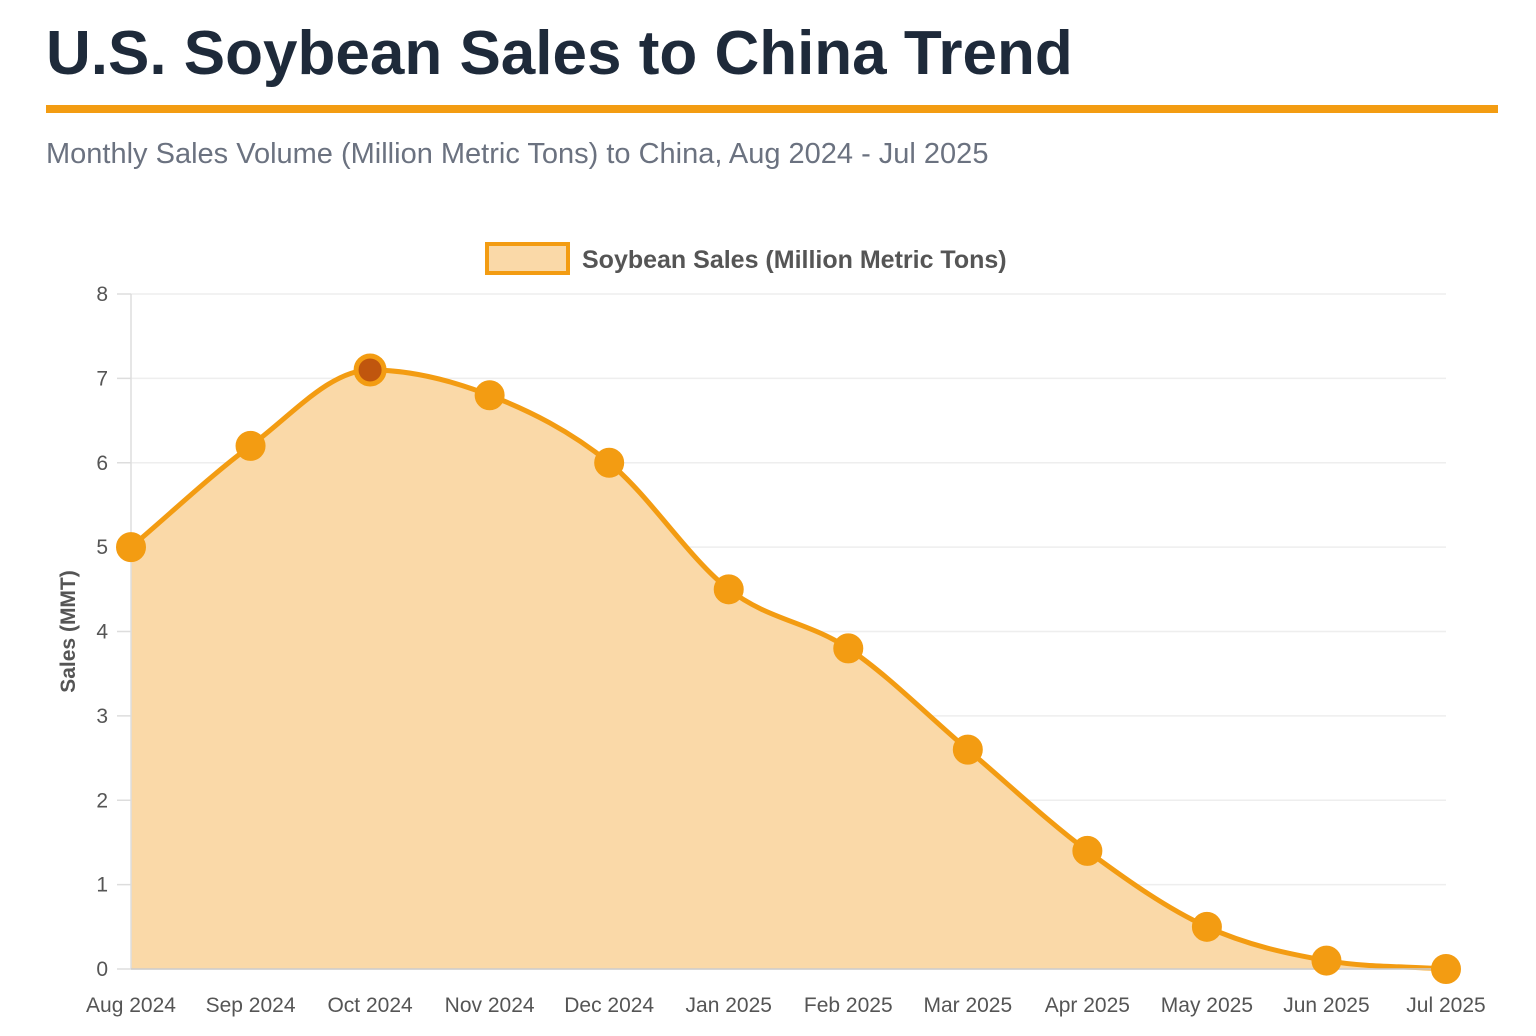  What do you see at coordinates (102, 800) in the screenshot?
I see `y-tick-label: 2` at bounding box center [102, 800].